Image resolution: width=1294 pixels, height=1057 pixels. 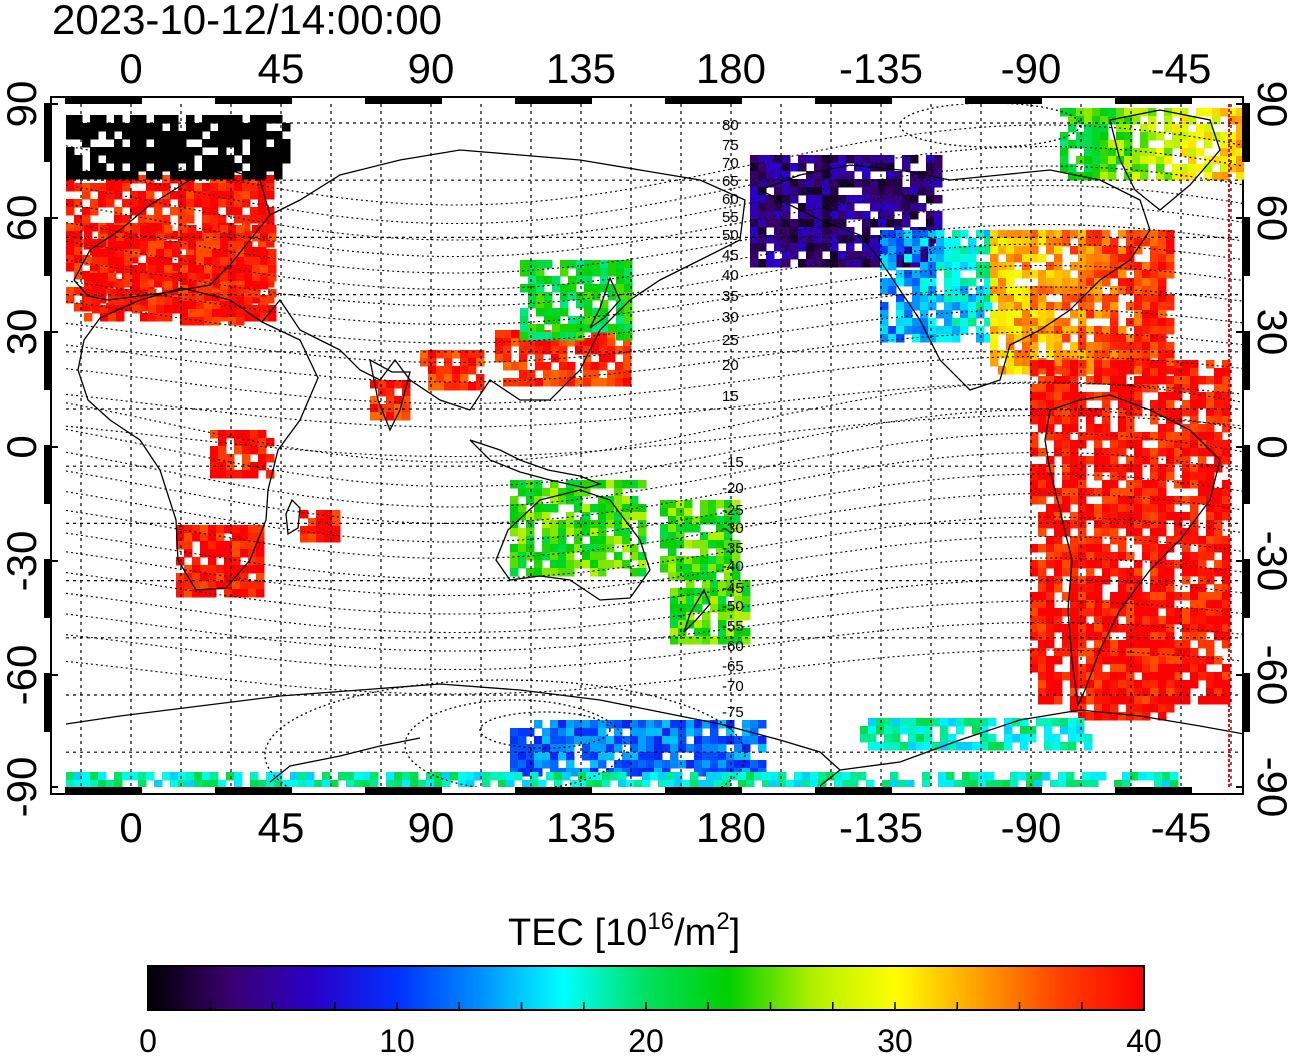 What do you see at coordinates (654, 357) in the screenshot?
I see `contour-line` at bounding box center [654, 357].